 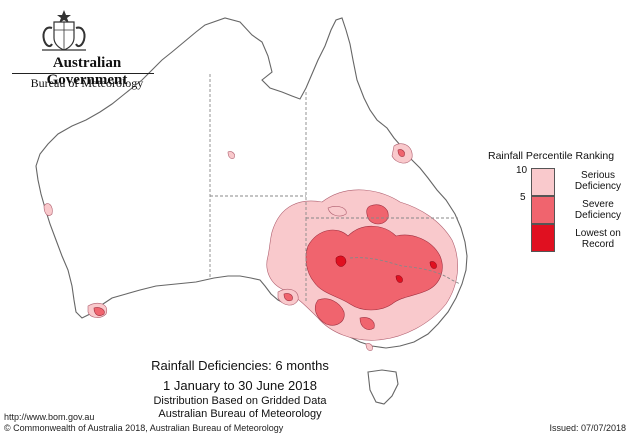 I want to click on legend-swatch-serious, so click(x=543, y=182).